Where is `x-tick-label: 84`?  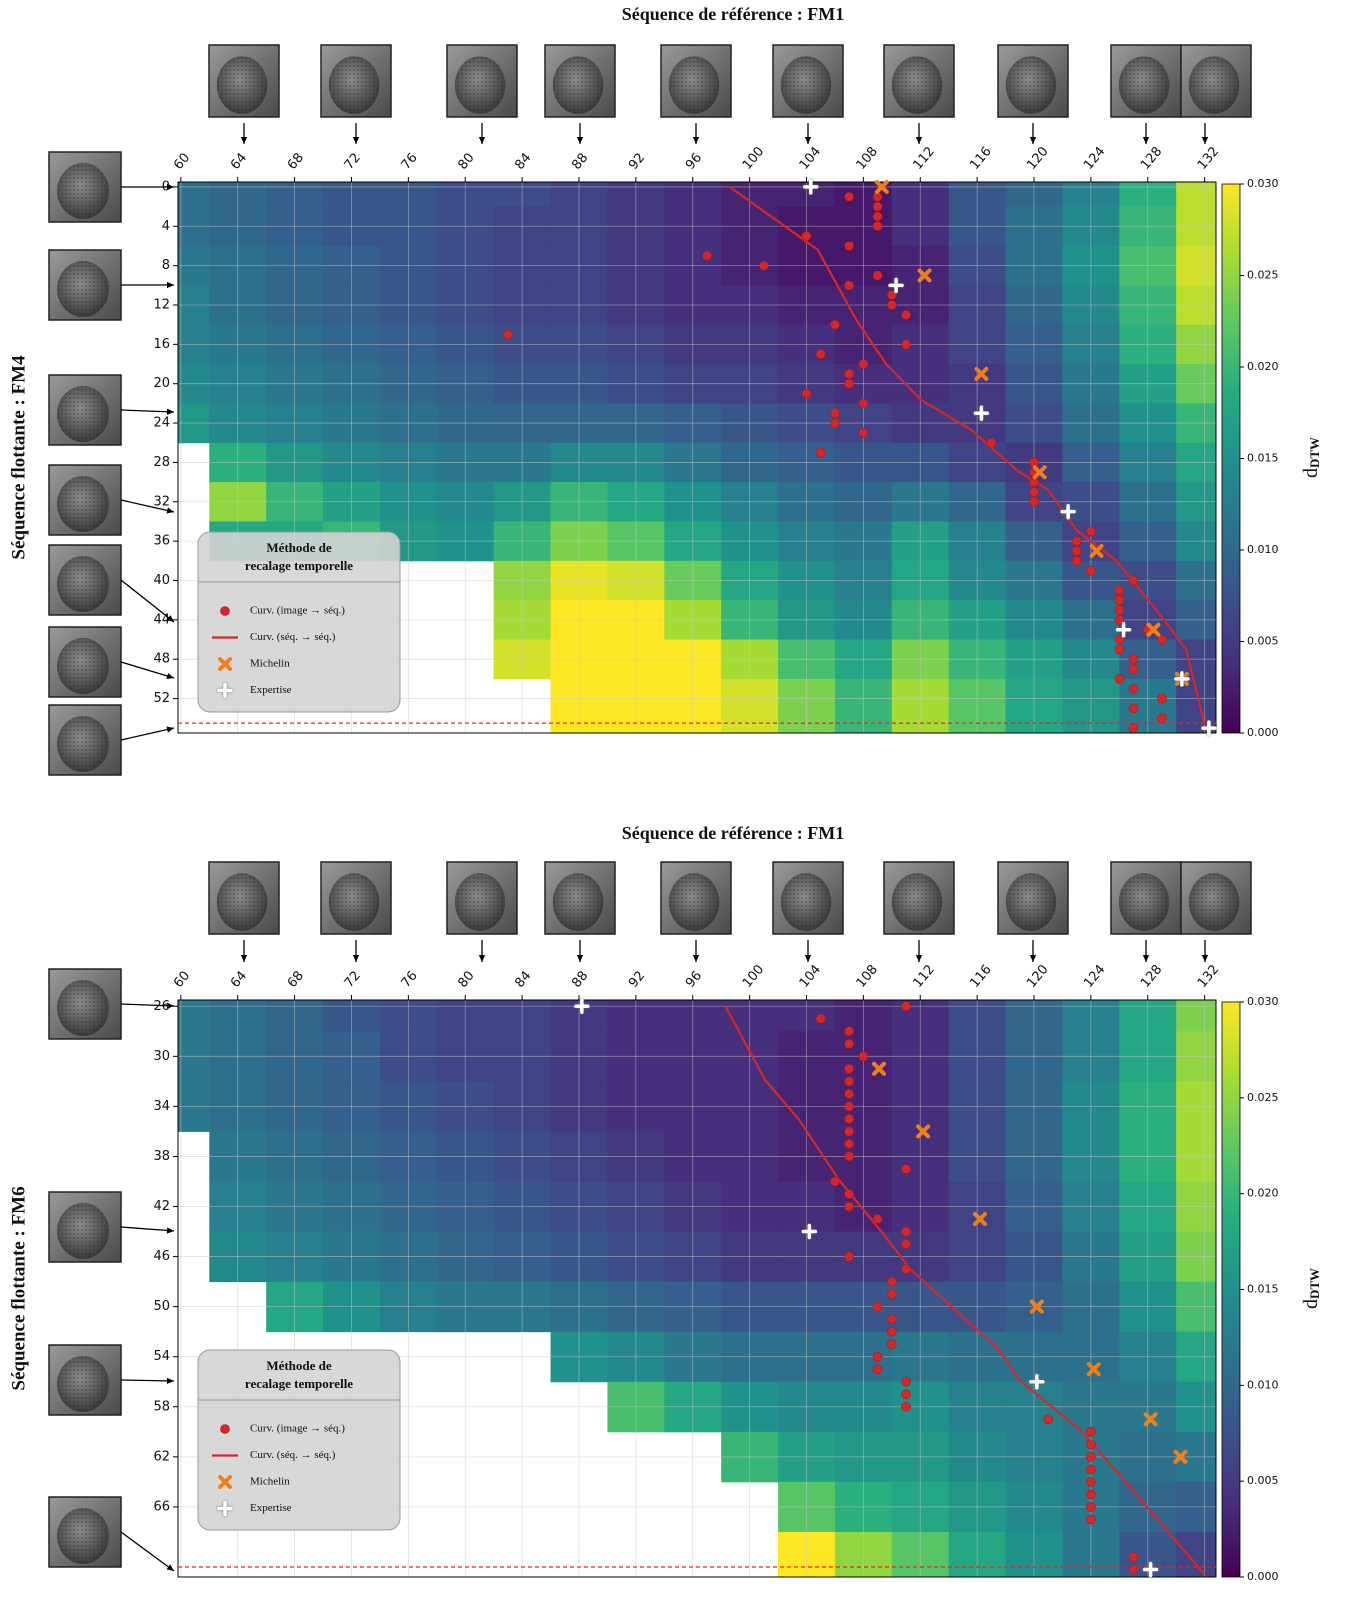
x-tick-label: 84 is located at coordinates (523, 162).